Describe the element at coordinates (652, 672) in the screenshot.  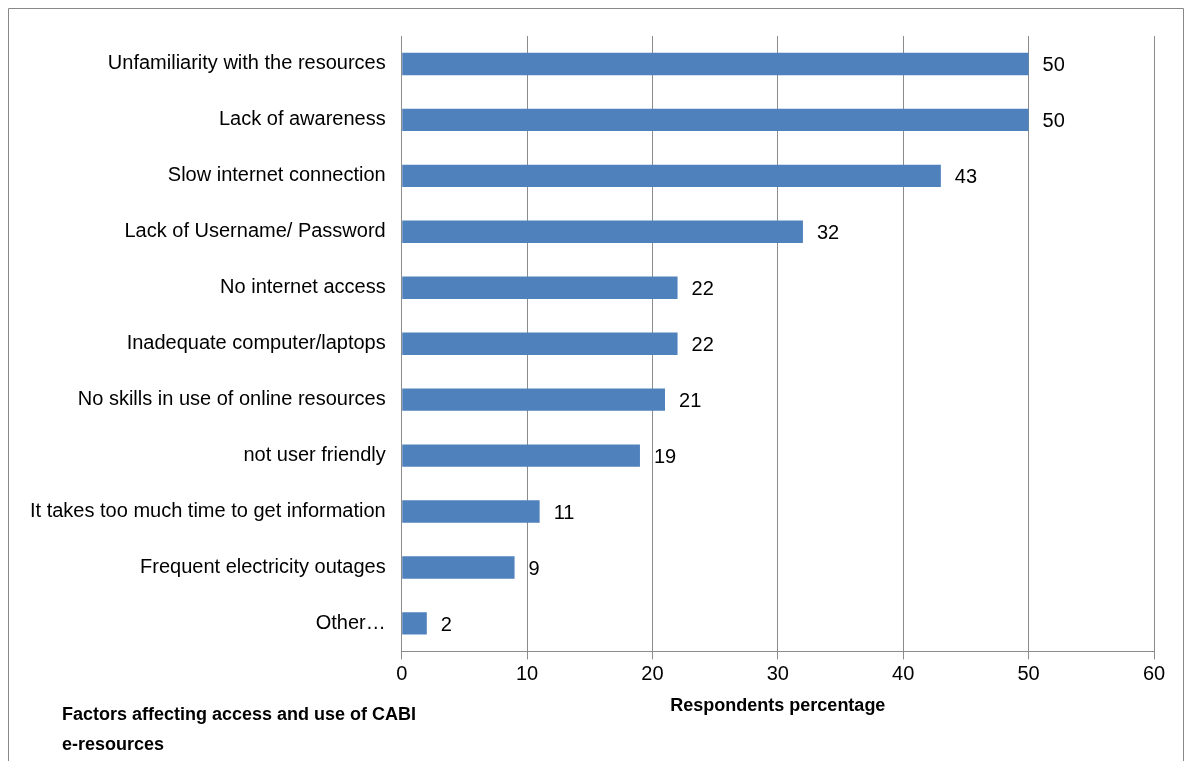
I see `x-tick-label: 20` at that location.